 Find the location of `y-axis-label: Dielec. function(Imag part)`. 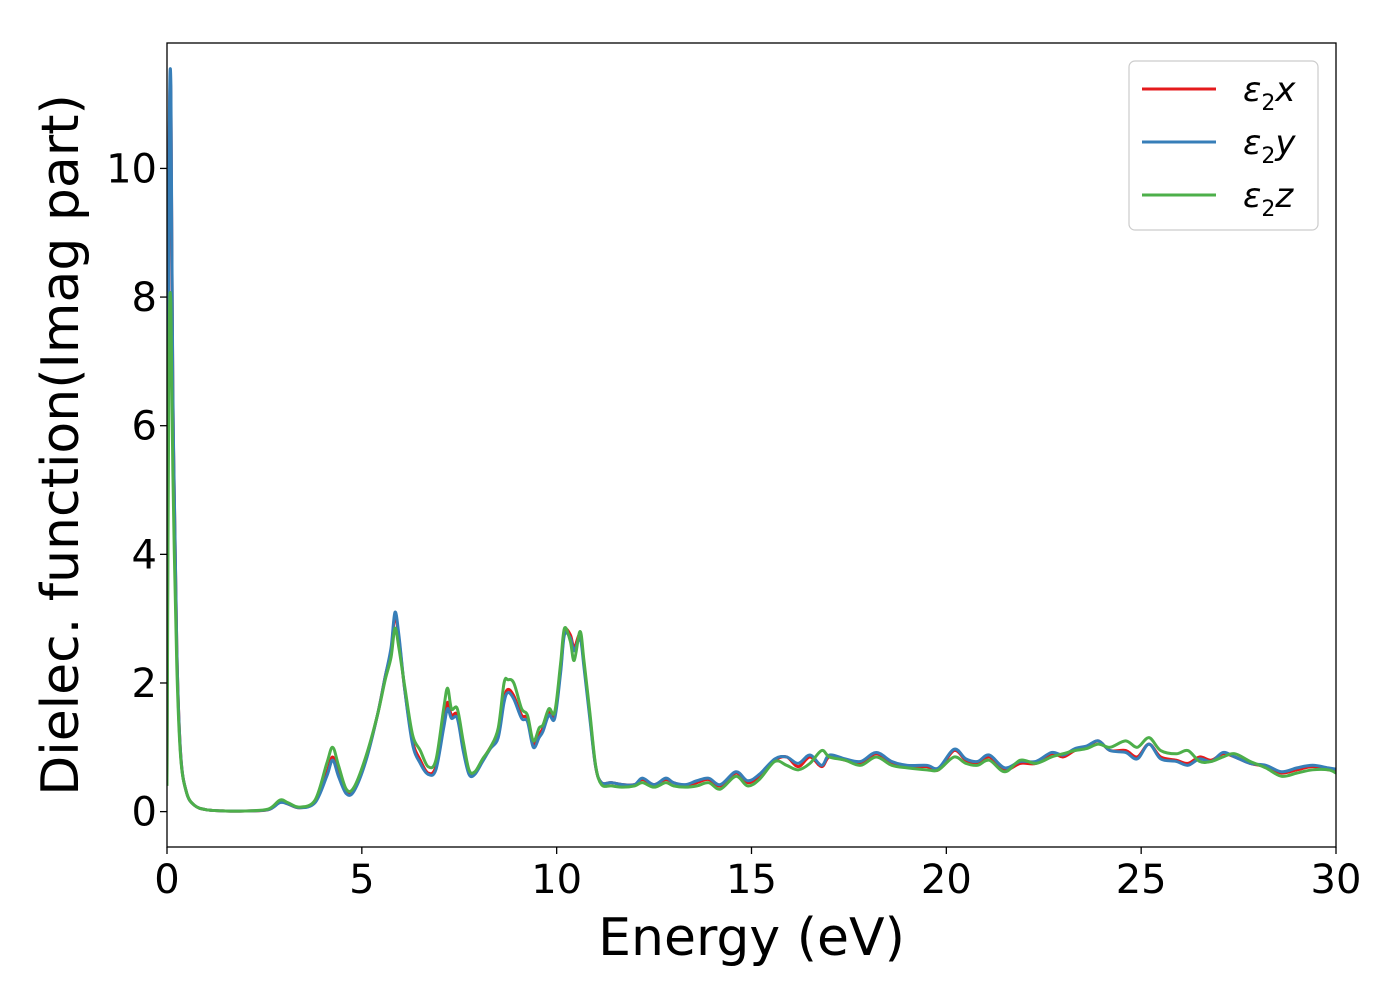

y-axis-label: Dielec. function(Imag part) is located at coordinates (61, 445).